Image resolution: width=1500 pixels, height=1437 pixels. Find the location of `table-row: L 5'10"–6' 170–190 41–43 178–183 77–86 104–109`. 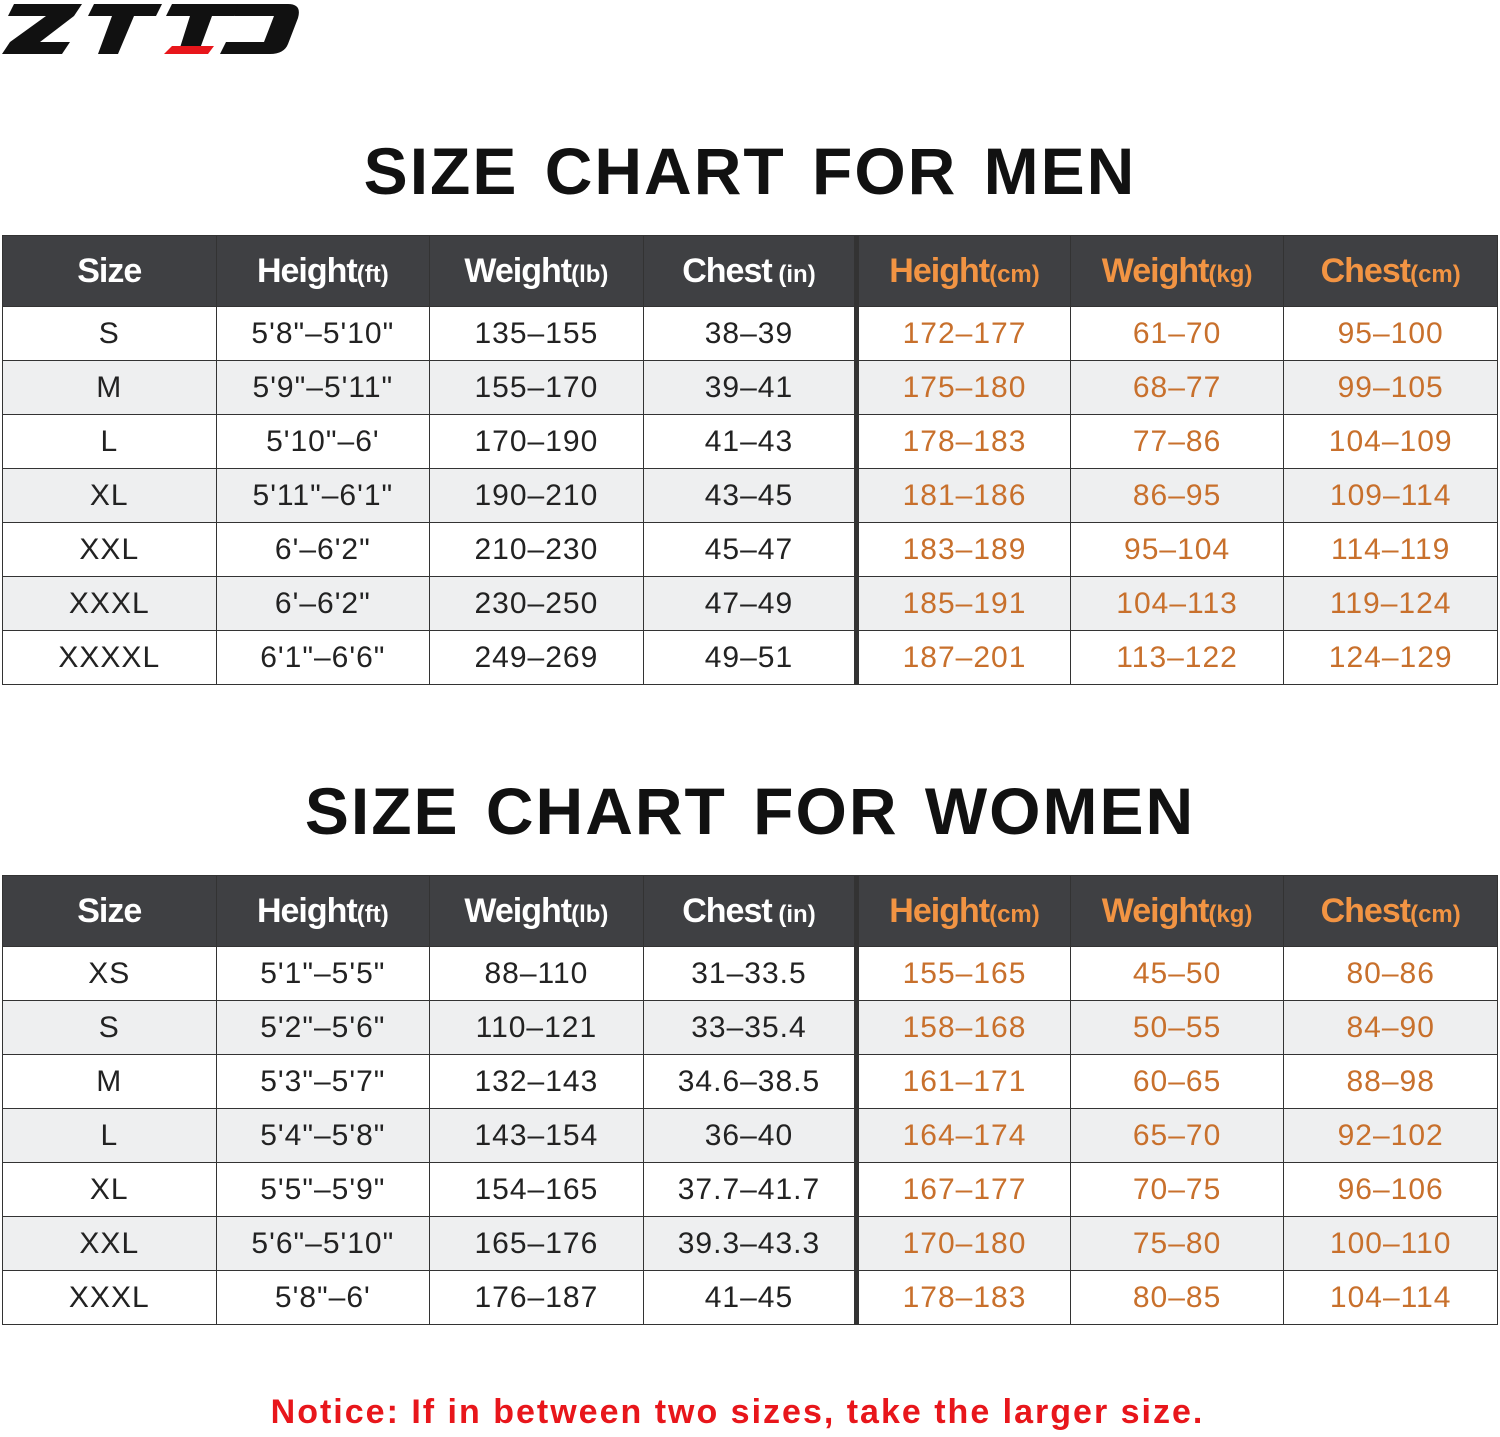

table-row: L 5'10"–6' 170–190 41–43 178–183 77–86 104–109 is located at coordinates (750, 441).